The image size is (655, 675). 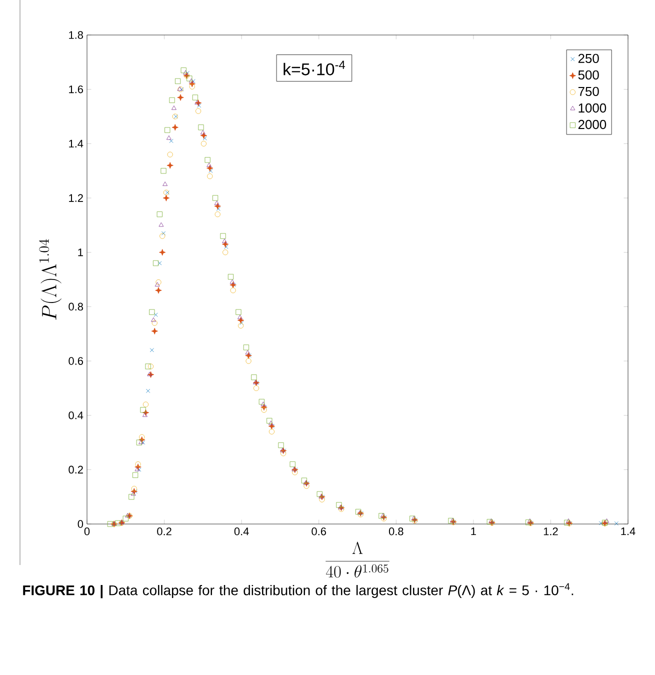 What do you see at coordinates (396, 532) in the screenshot?
I see `x-tick-label: 0.8` at bounding box center [396, 532].